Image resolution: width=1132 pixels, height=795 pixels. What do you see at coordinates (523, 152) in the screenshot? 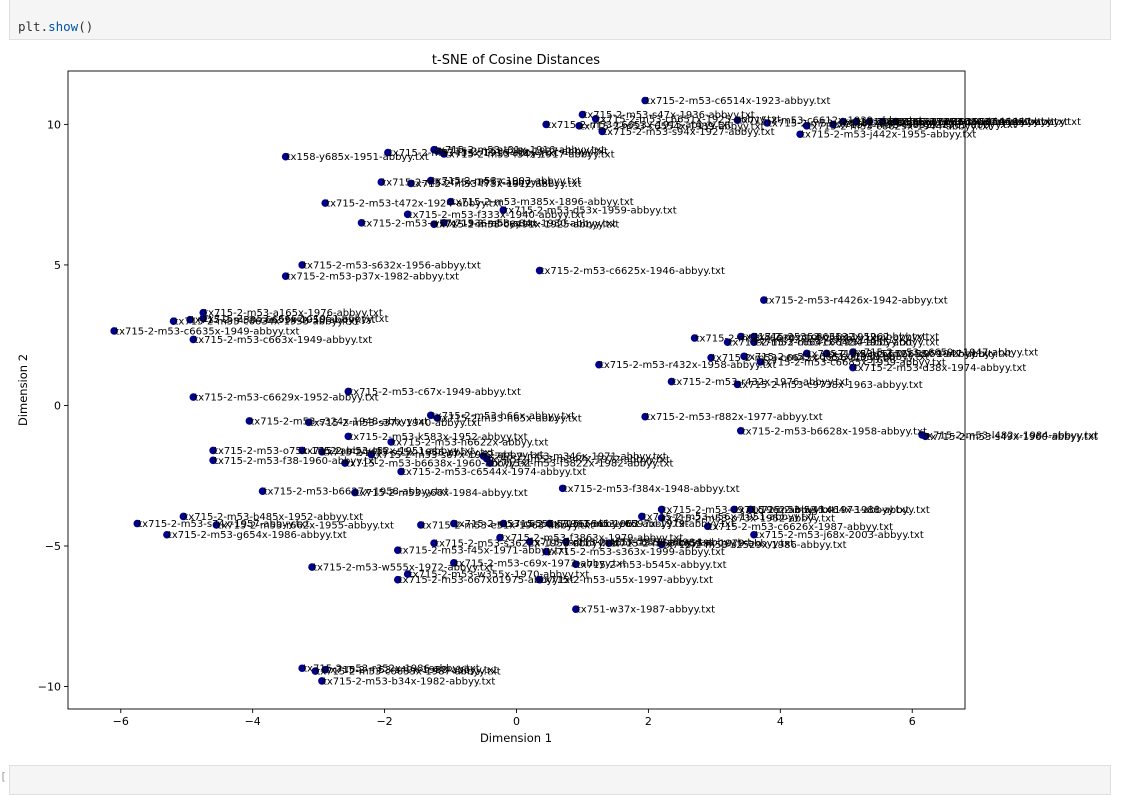
I see `point-label: tx715-2-m53-f48x-1927-abbyy.txt` at bounding box center [523, 152].